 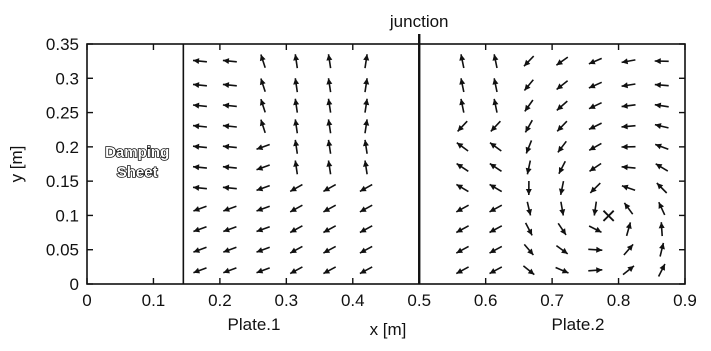 I want to click on x-tick-label: 0.7, so click(x=552, y=300).